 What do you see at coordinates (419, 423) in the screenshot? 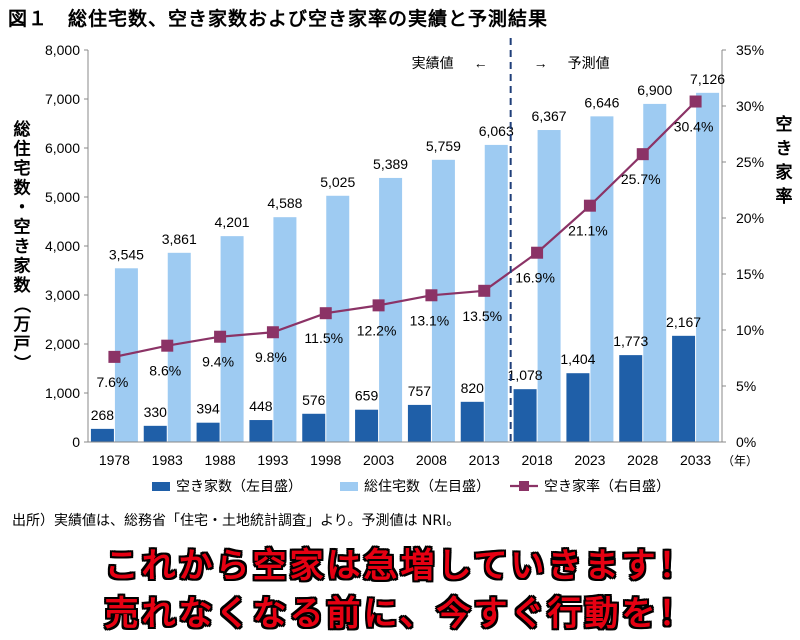
I see `bar-vacant-2008` at bounding box center [419, 423].